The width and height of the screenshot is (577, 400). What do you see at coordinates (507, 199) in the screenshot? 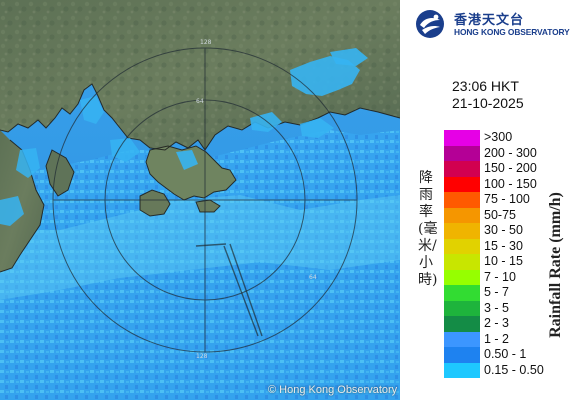
I see `legend-label: 75 - 100` at bounding box center [507, 199].